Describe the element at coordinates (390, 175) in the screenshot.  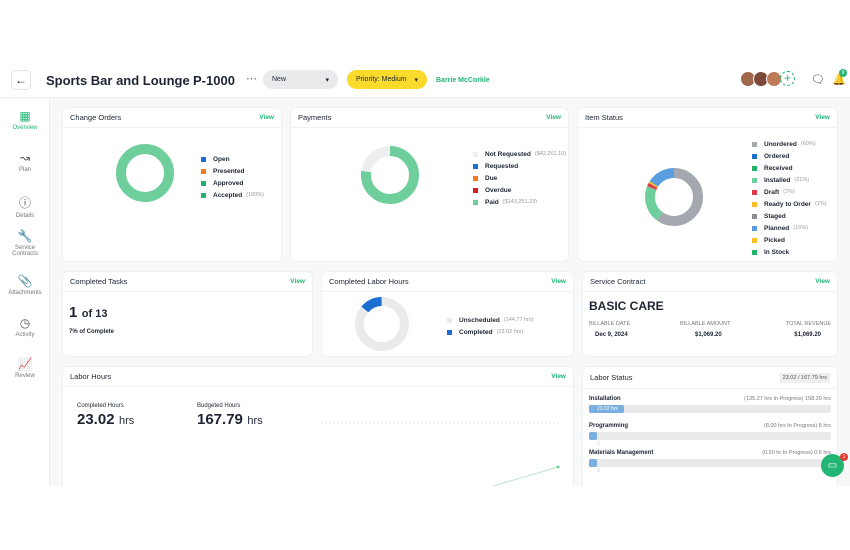
I see `donut-slice-paid` at that location.